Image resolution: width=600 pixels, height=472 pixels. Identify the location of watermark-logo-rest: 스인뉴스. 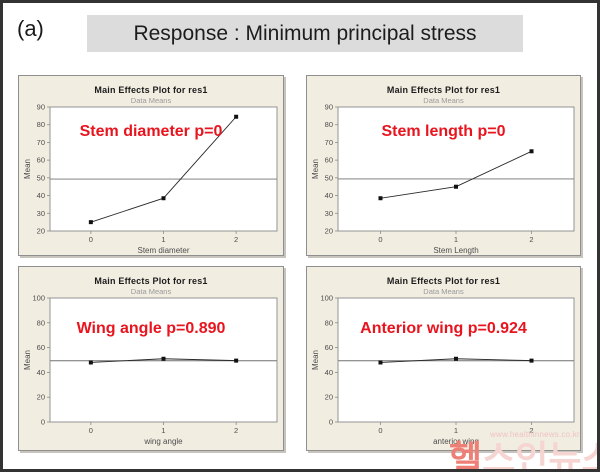
(539, 455).